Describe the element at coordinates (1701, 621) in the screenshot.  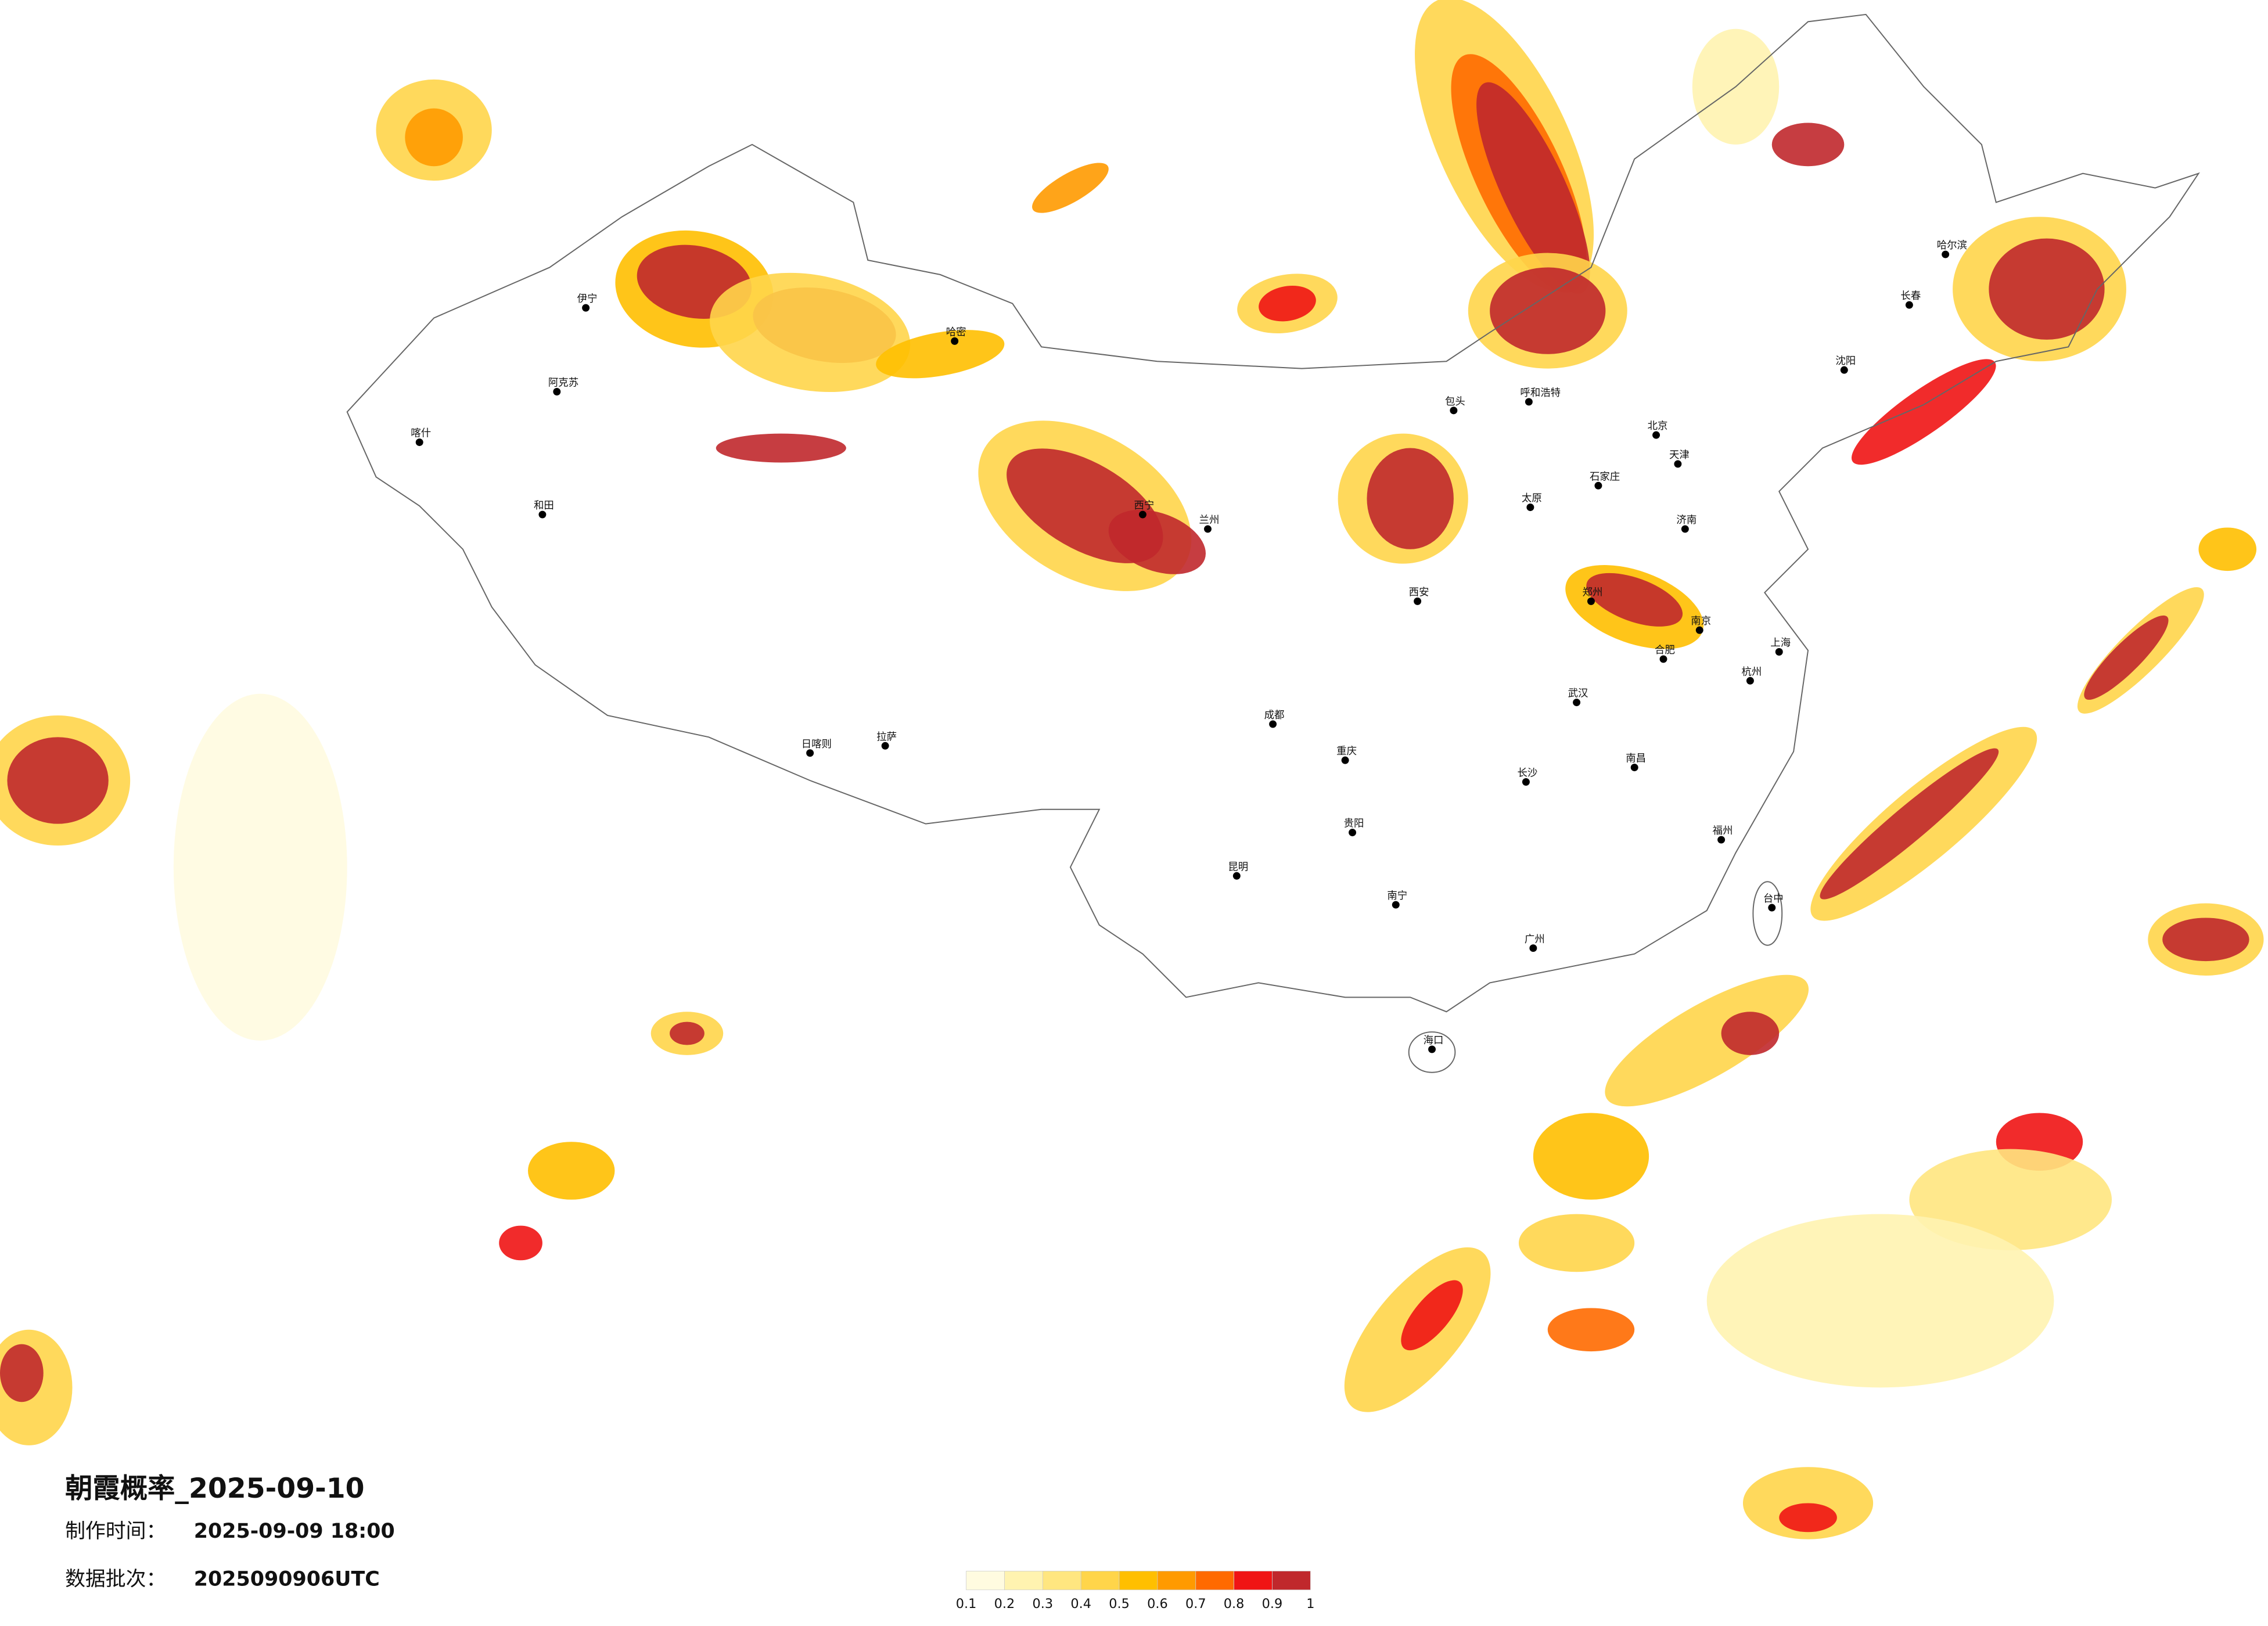
I see `city-label: 南京` at that location.